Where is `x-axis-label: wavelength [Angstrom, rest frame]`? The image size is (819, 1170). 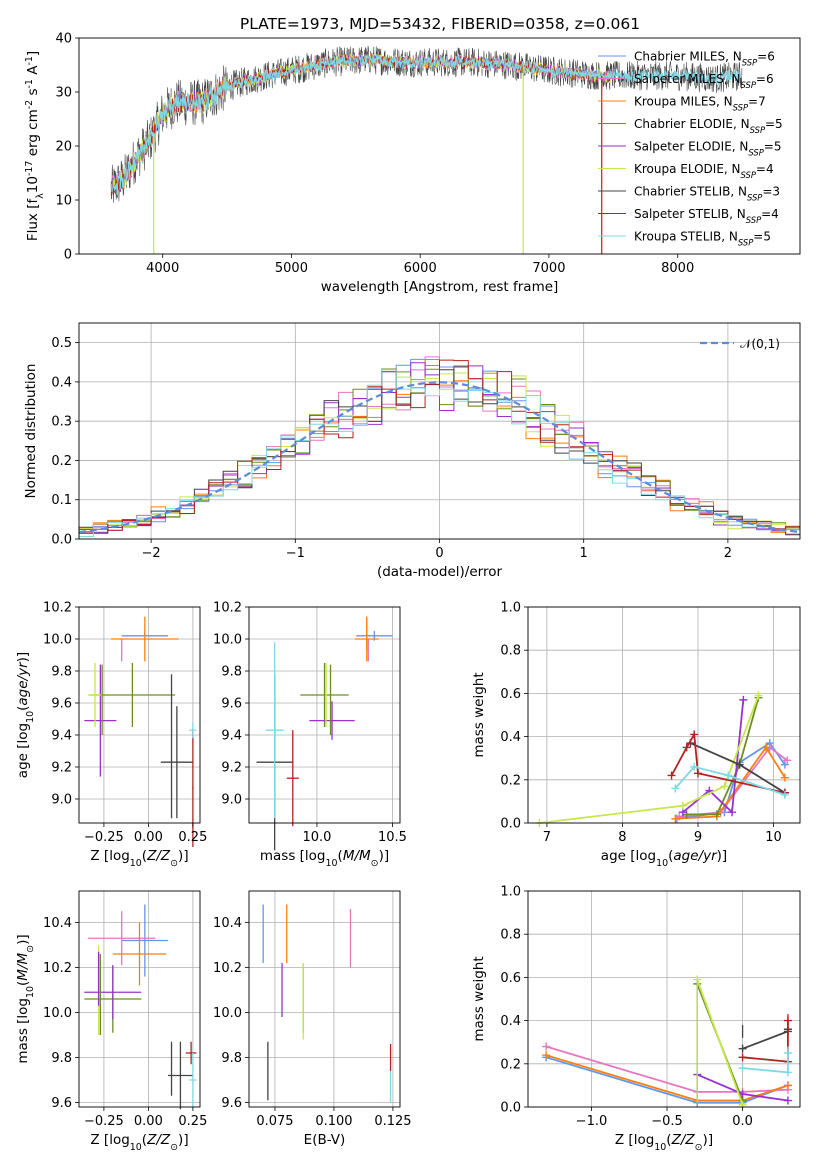
x-axis-label: wavelength [Angstrom, rest frame] is located at coordinates (440, 287).